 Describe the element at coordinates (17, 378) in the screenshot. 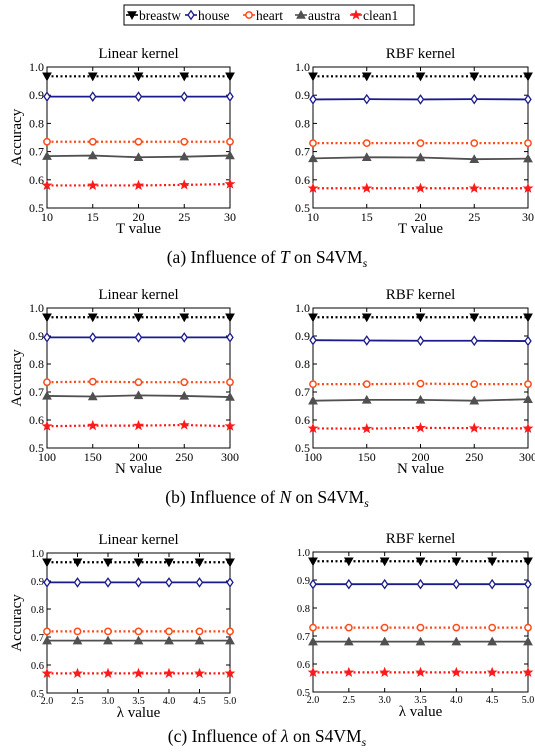

I see `y-axis-label: Accuracy` at that location.